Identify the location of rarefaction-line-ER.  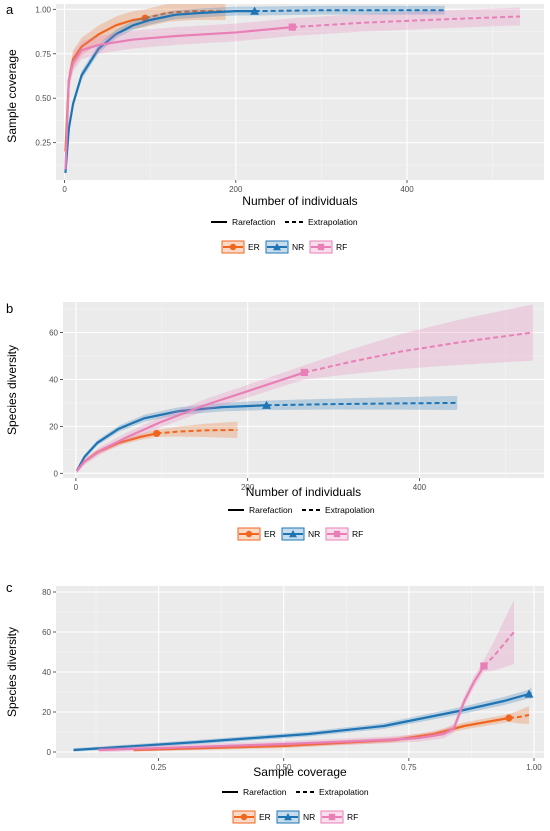
(321, 734).